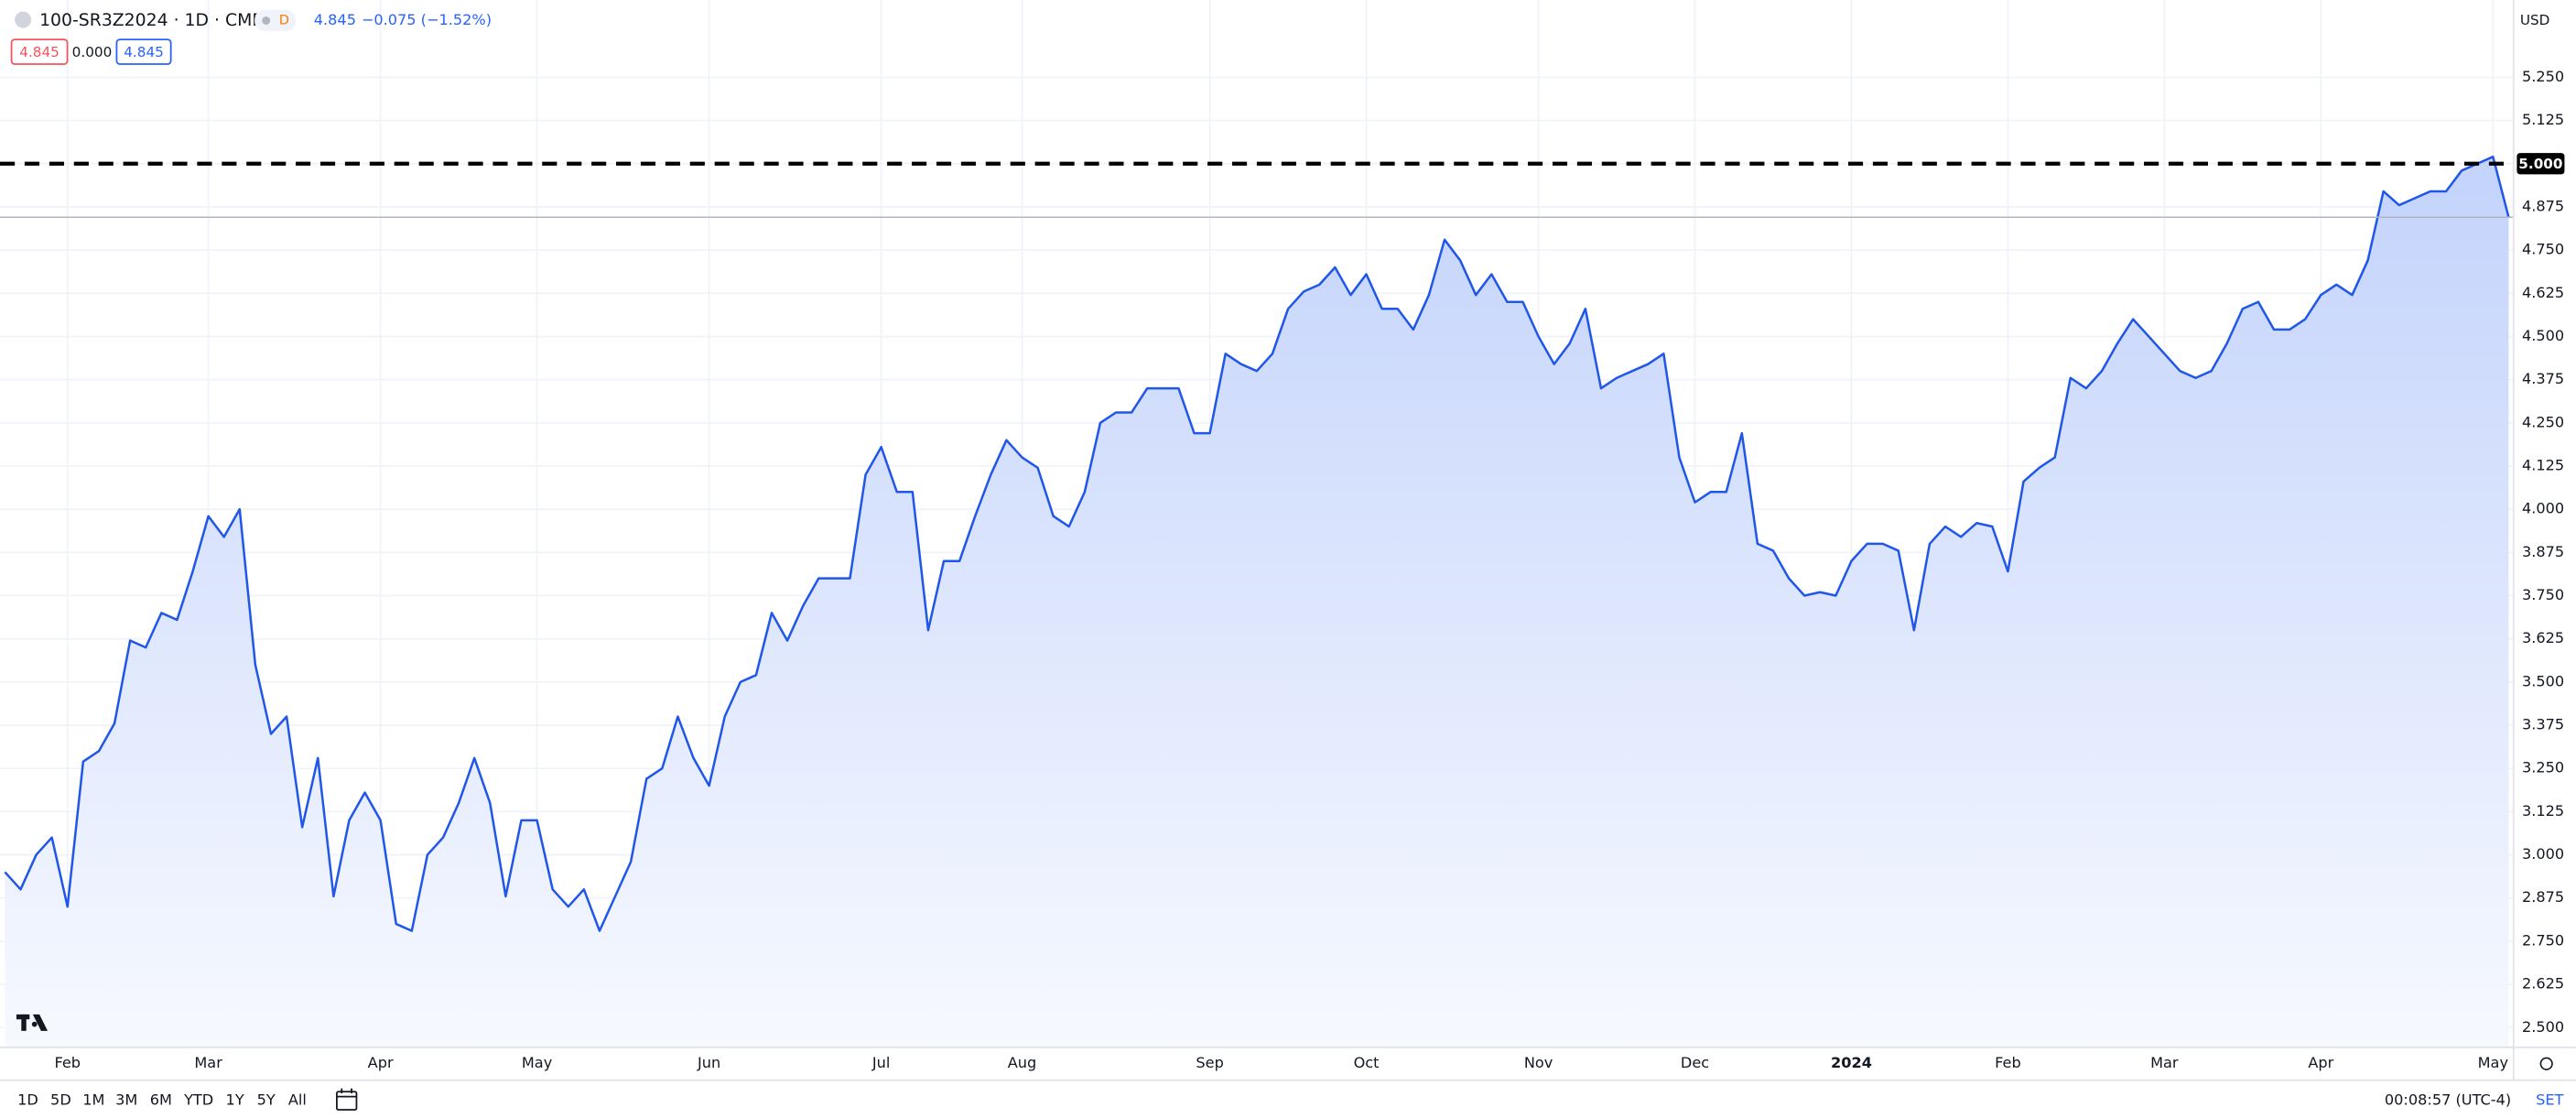 The image size is (2576, 1118). What do you see at coordinates (93, 1100) in the screenshot?
I see `range-button: 1M` at bounding box center [93, 1100].